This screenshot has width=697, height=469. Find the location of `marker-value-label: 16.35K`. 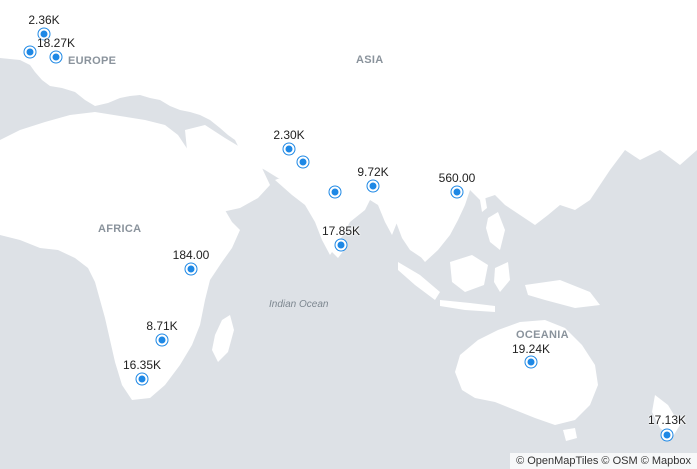

marker-value-label: 16.35K is located at coordinates (142, 365).